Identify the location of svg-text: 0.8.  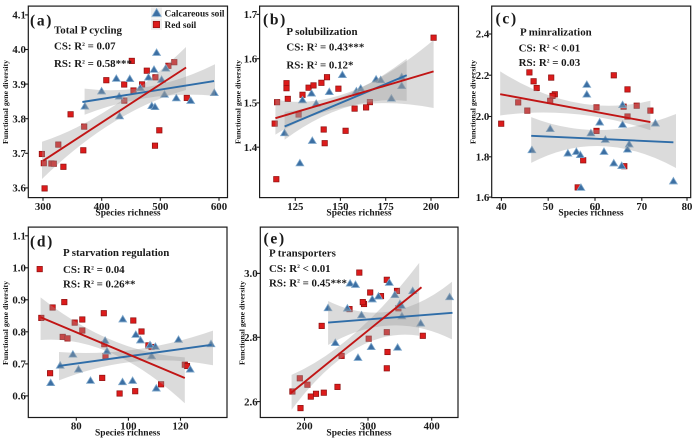
(19, 333).